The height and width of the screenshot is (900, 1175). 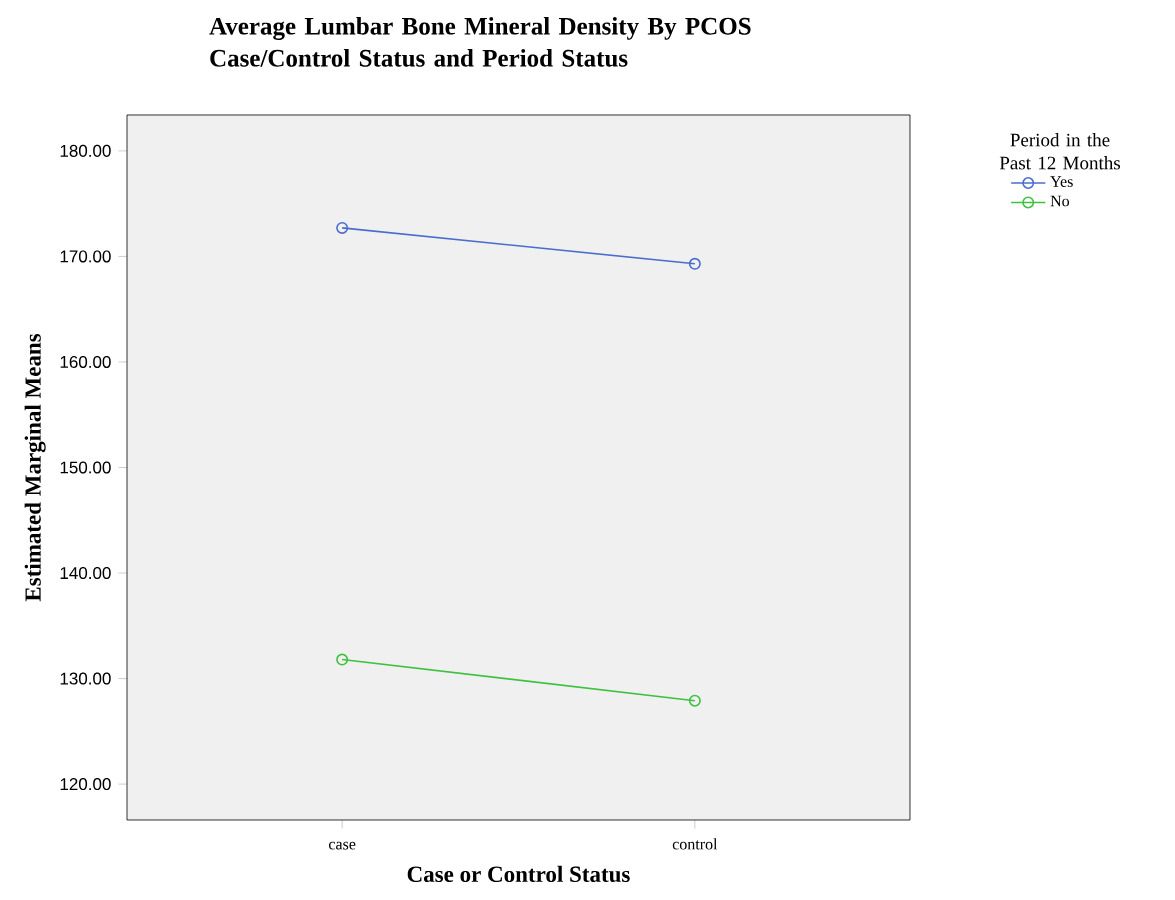 What do you see at coordinates (1061, 181) in the screenshot?
I see `legend-label: Yes` at bounding box center [1061, 181].